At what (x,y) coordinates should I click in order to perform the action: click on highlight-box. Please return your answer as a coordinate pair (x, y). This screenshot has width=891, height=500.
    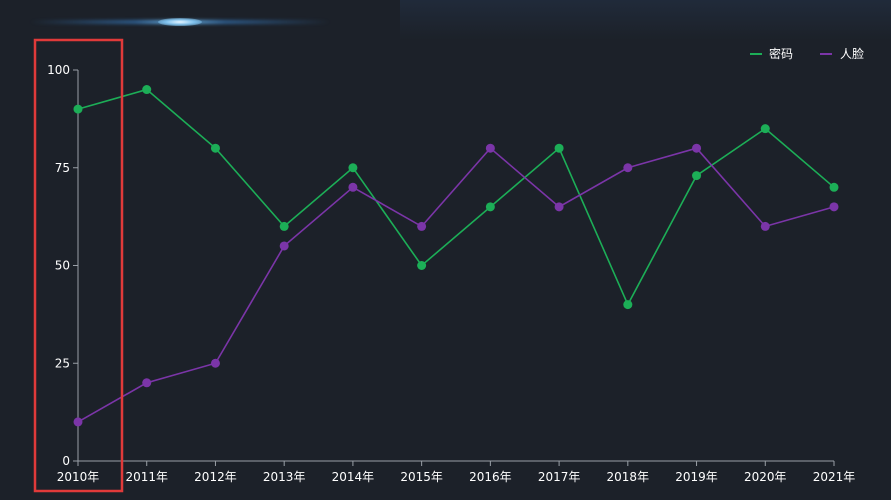
    Looking at the image, I should click on (78, 265).